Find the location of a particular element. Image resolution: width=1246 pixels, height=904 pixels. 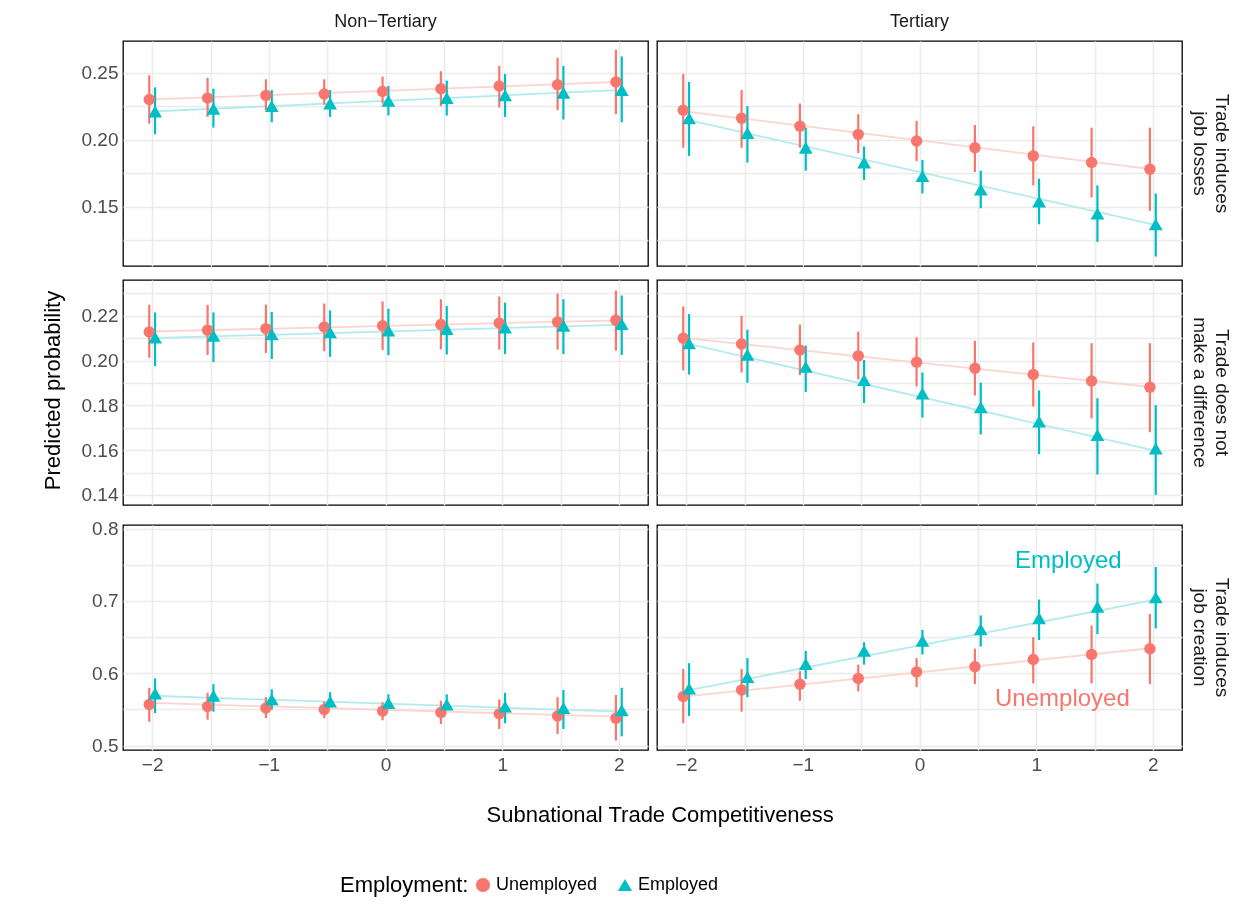

x-axis-title: Subnational Trade Competitiveness is located at coordinates (660, 814).